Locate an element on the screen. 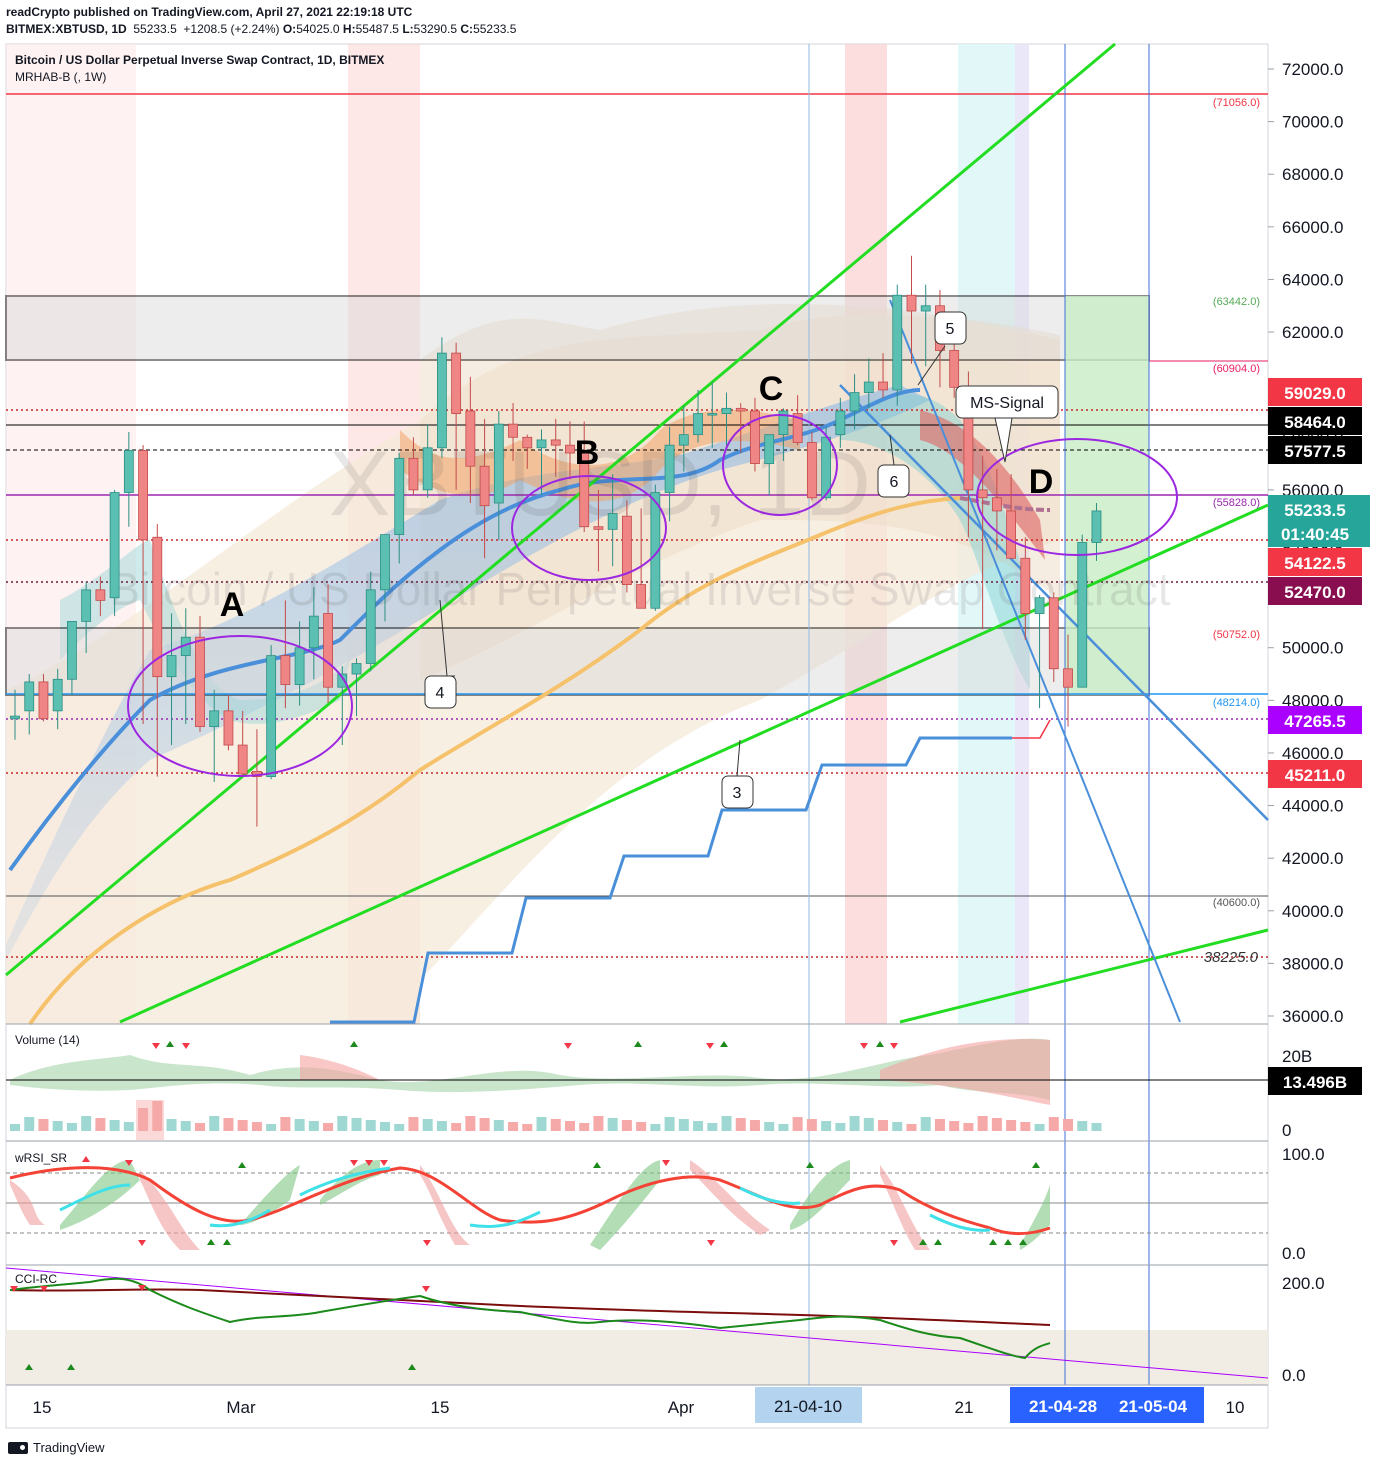 The width and height of the screenshot is (1382, 1467). badge-45211: 45211.0 is located at coordinates (1315, 775).